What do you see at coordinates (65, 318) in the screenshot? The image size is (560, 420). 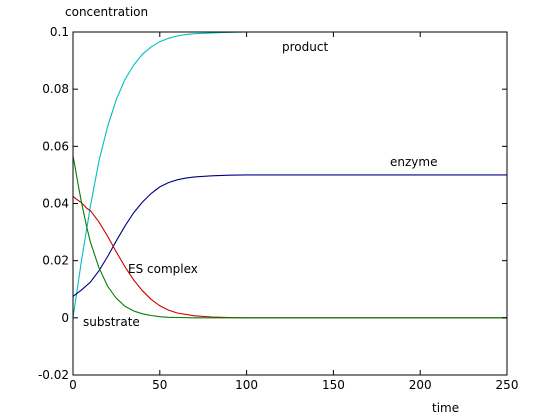 I see `y-tick-label: 0` at bounding box center [65, 318].